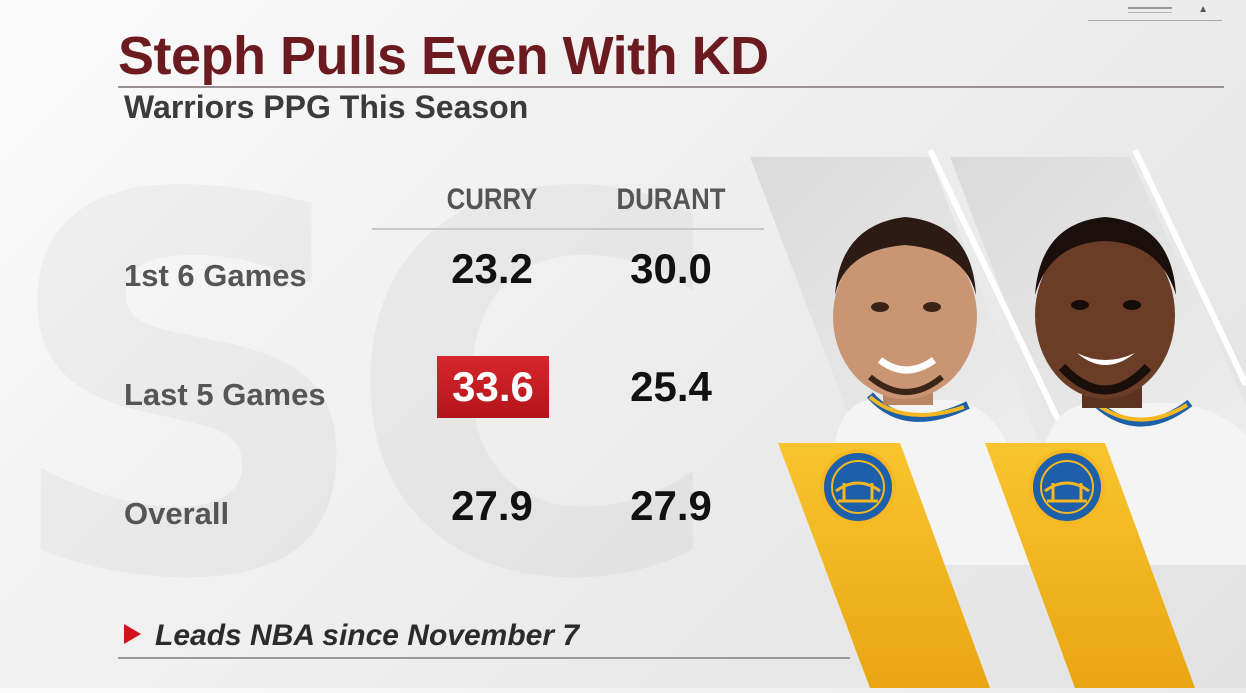  I want to click on red-triangle-icon, so click(132, 634).